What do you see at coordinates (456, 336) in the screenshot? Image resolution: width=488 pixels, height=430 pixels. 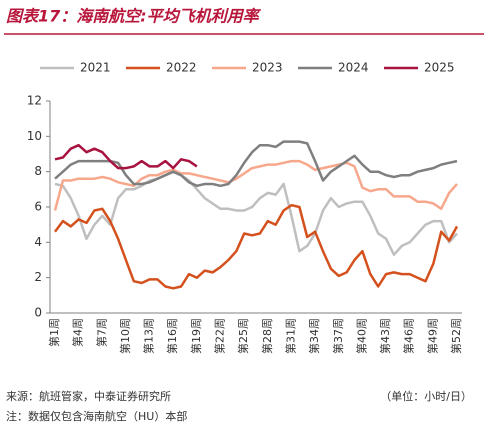 I see `x-tick-label: 第52周` at bounding box center [456, 336].